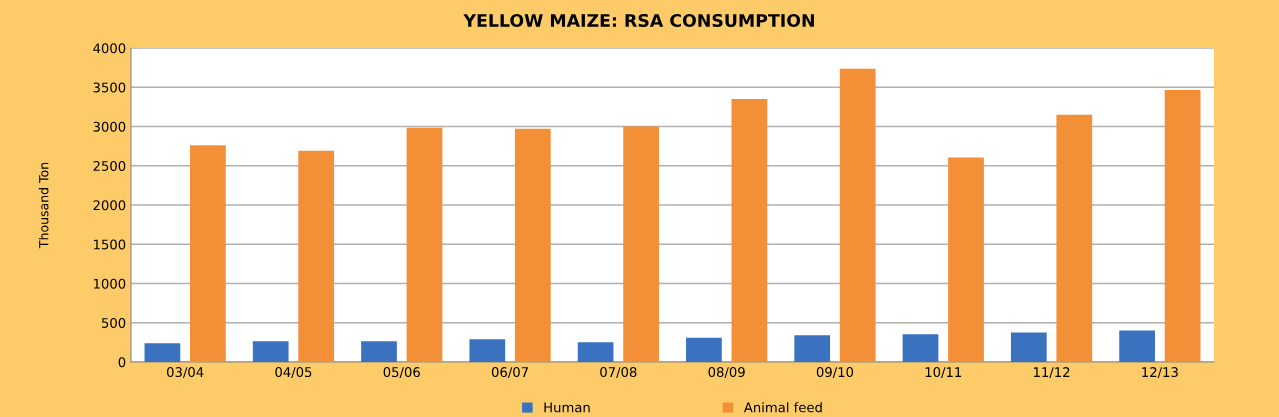  Describe the element at coordinates (567, 407) in the screenshot. I see `legend-label: Human` at that location.